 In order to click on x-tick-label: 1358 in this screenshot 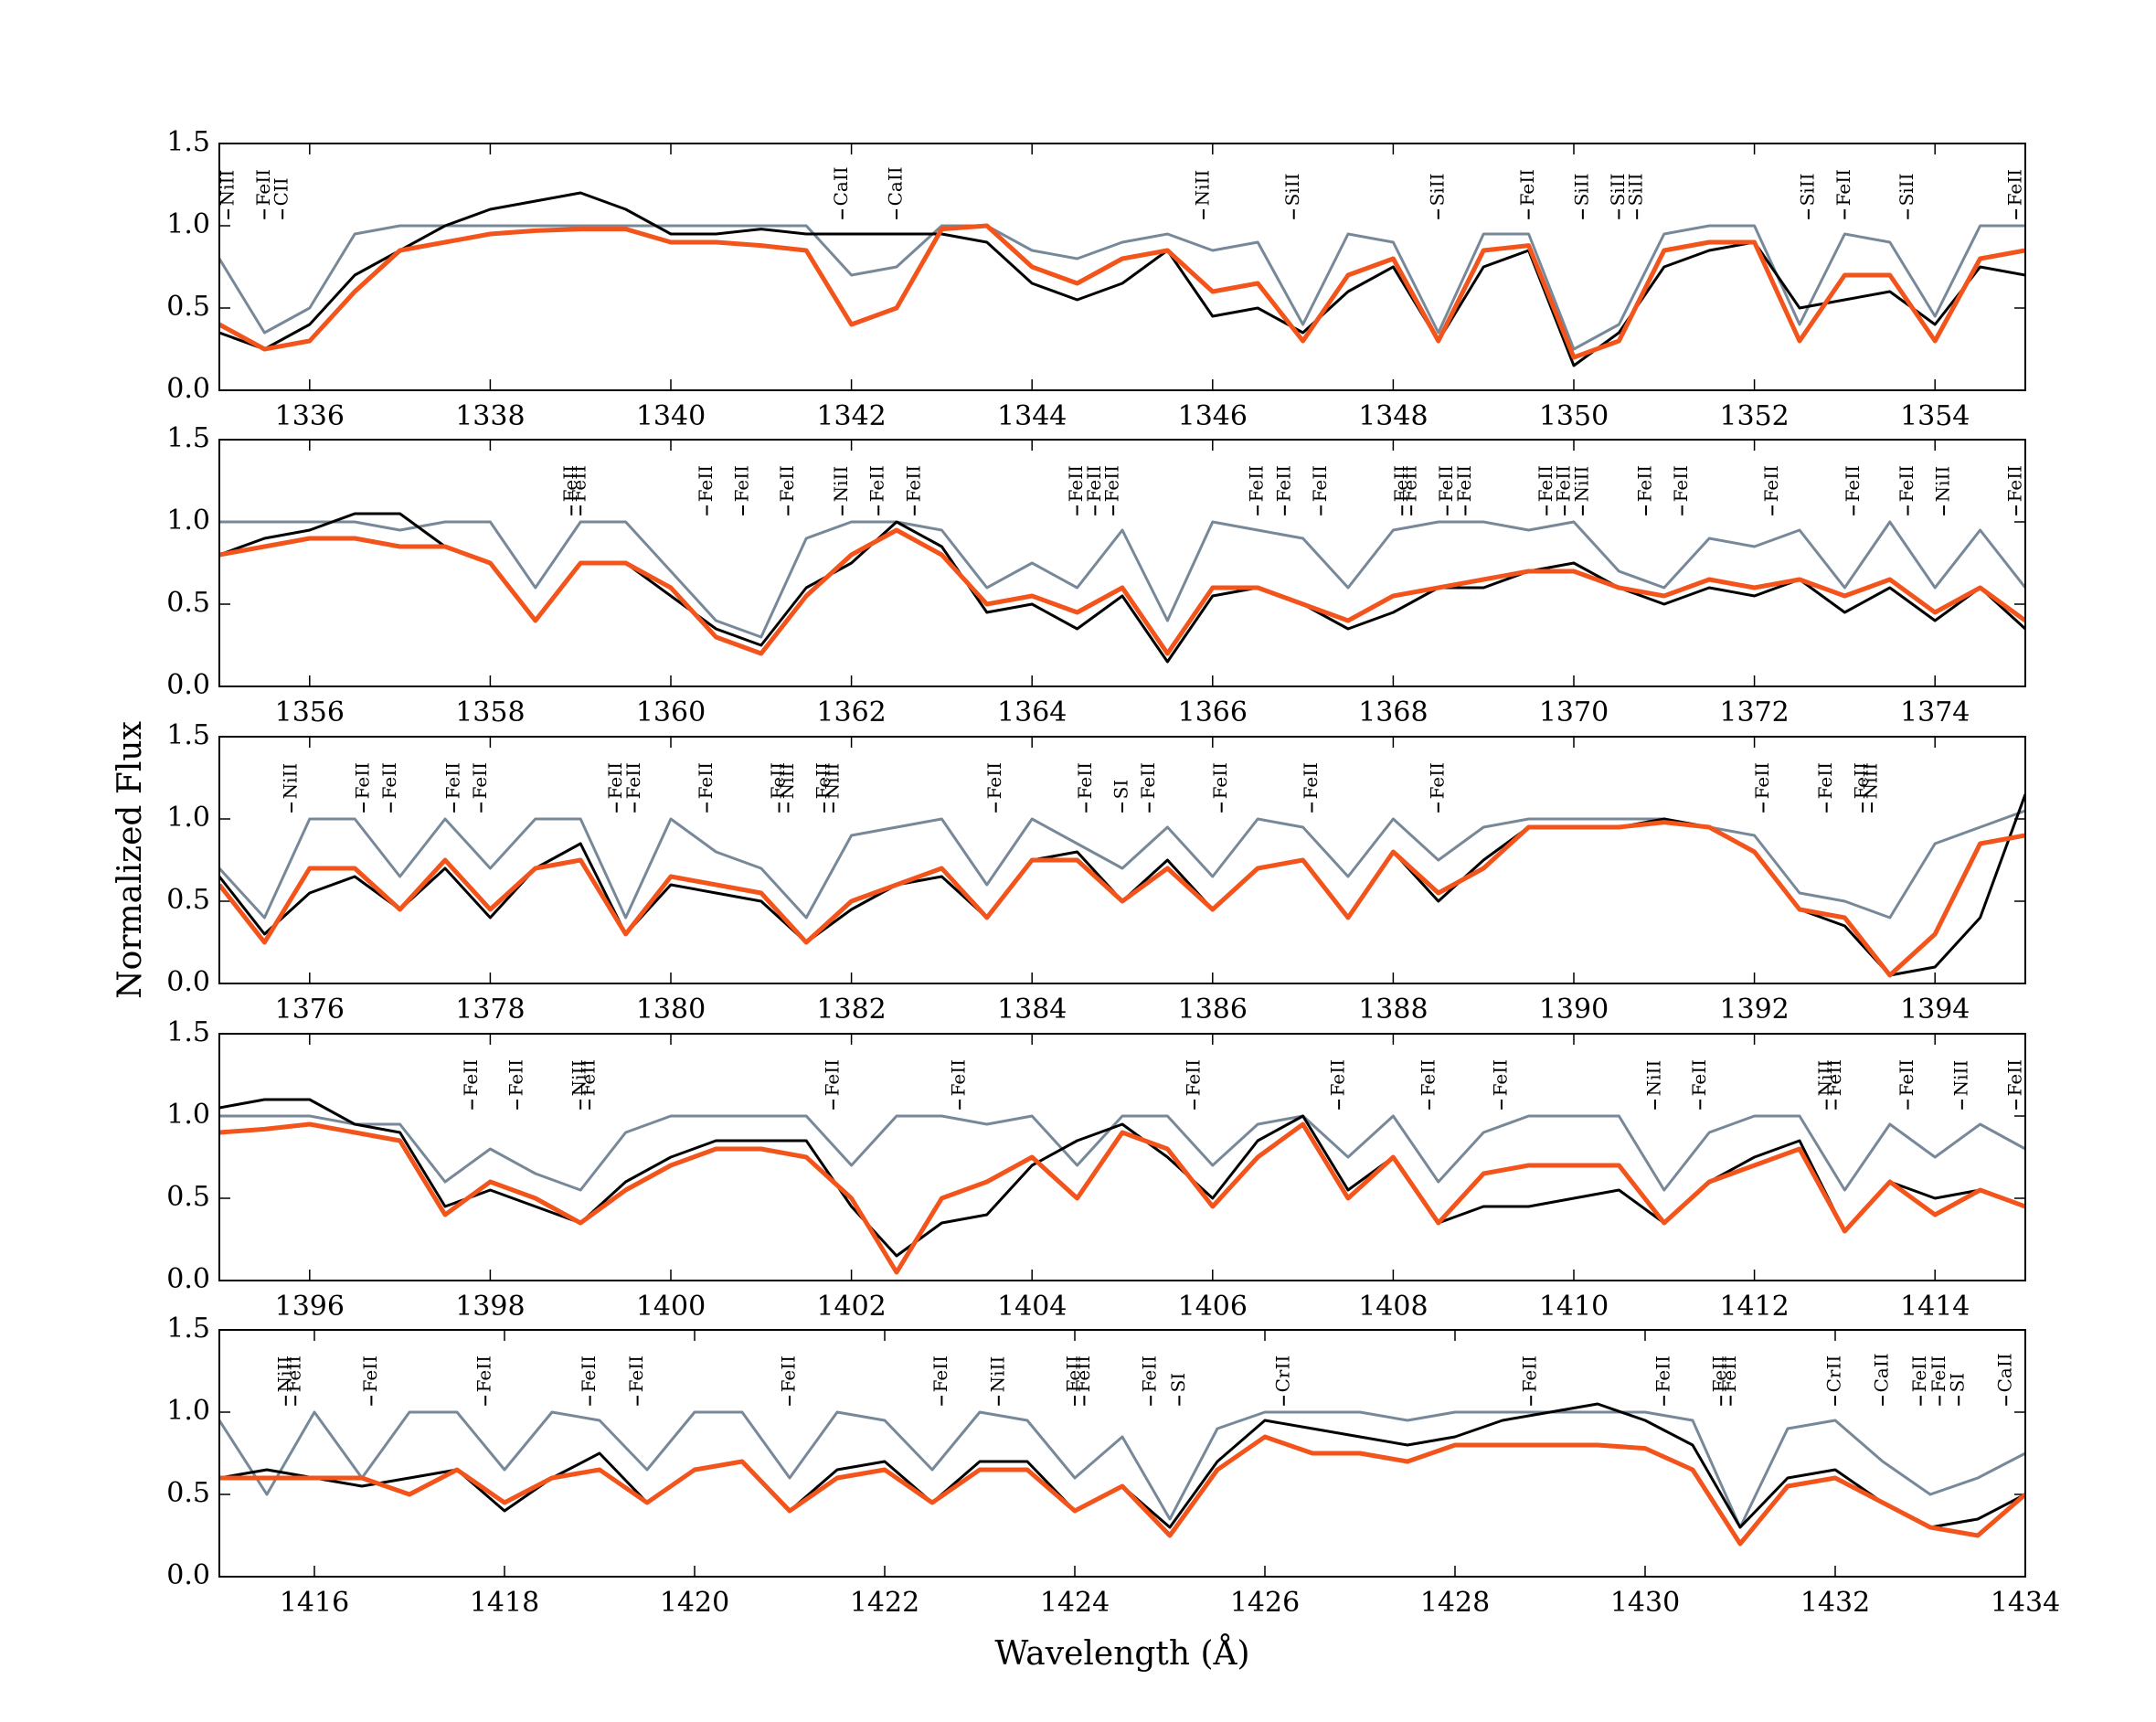, I will do `click(490, 712)`.